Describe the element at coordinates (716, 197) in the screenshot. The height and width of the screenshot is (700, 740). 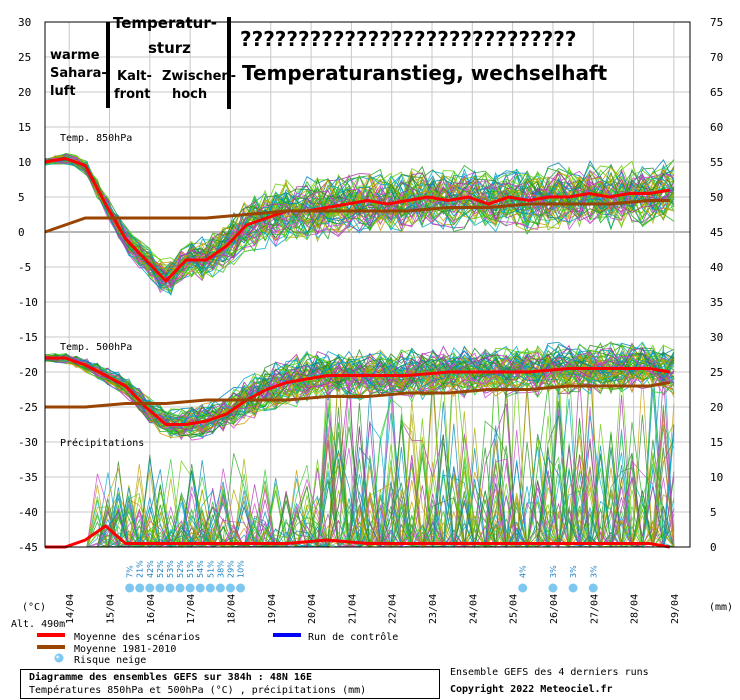
I see `right-tick-label: 50` at that location.